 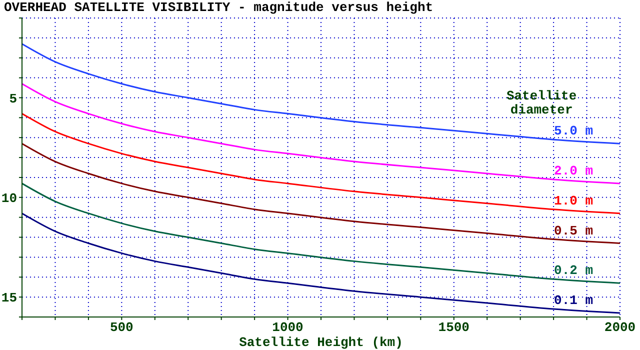 What do you see at coordinates (574, 270) in the screenshot?
I see `series-label: 0.2 m` at bounding box center [574, 270].